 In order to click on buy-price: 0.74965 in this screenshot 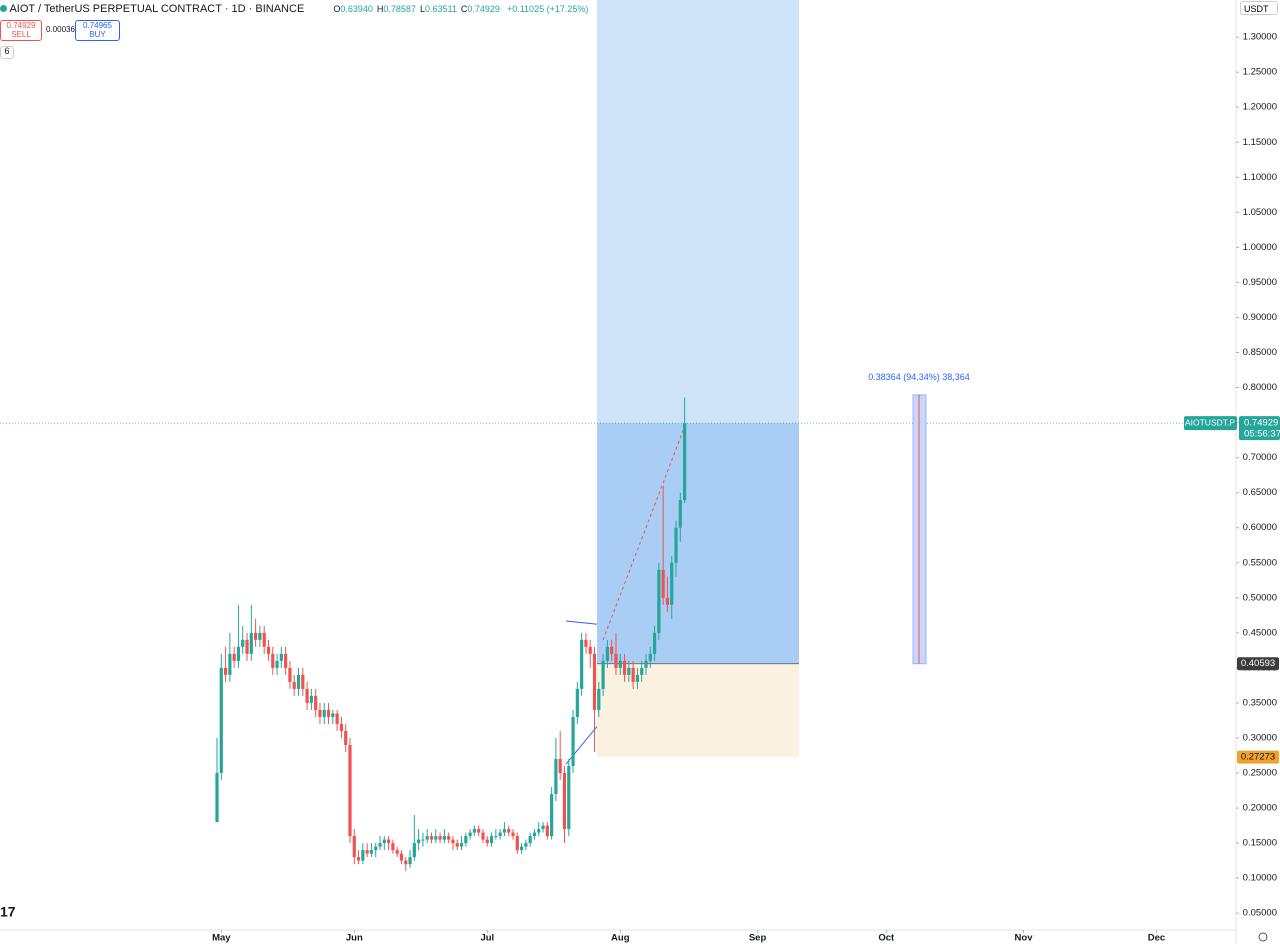, I will do `click(97, 25)`.